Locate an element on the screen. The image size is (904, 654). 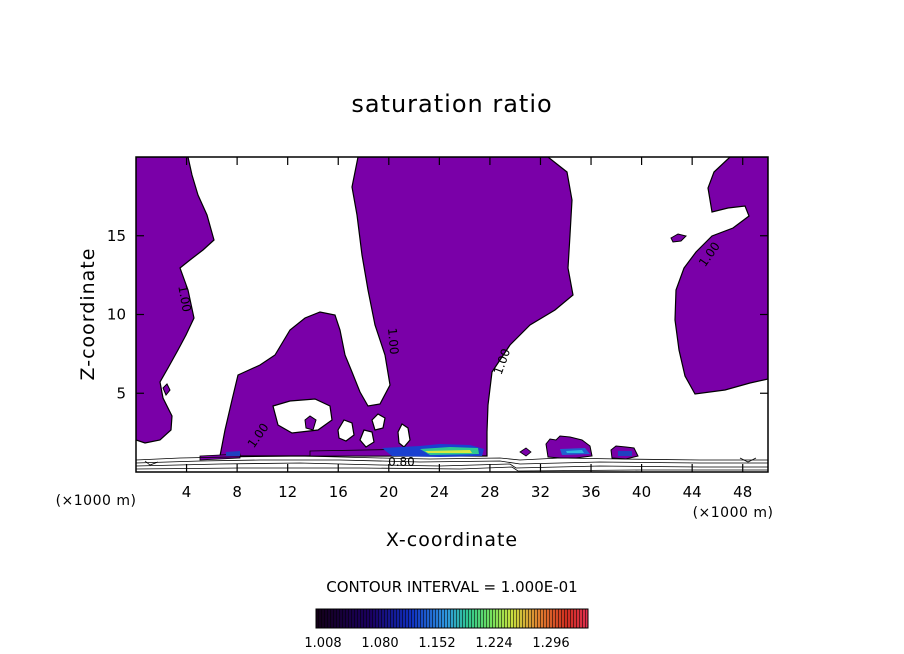
contour-interval-text: CONTOUR INTERVAL = 1.000E-01 is located at coordinates (451, 587).